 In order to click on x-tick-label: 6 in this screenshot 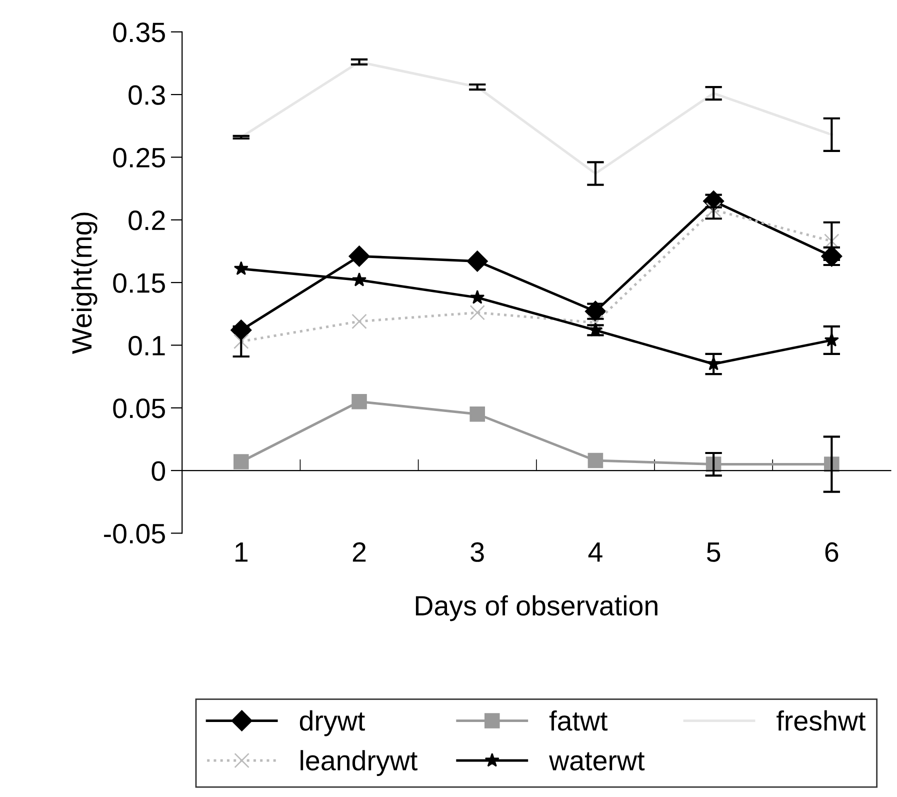, I will do `click(831, 552)`.